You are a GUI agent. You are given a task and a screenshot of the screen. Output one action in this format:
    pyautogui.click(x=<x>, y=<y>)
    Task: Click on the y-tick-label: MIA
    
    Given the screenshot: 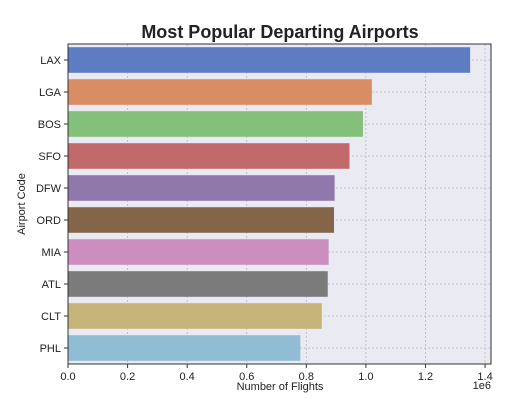 What is the action you would take?
    pyautogui.click(x=51, y=253)
    